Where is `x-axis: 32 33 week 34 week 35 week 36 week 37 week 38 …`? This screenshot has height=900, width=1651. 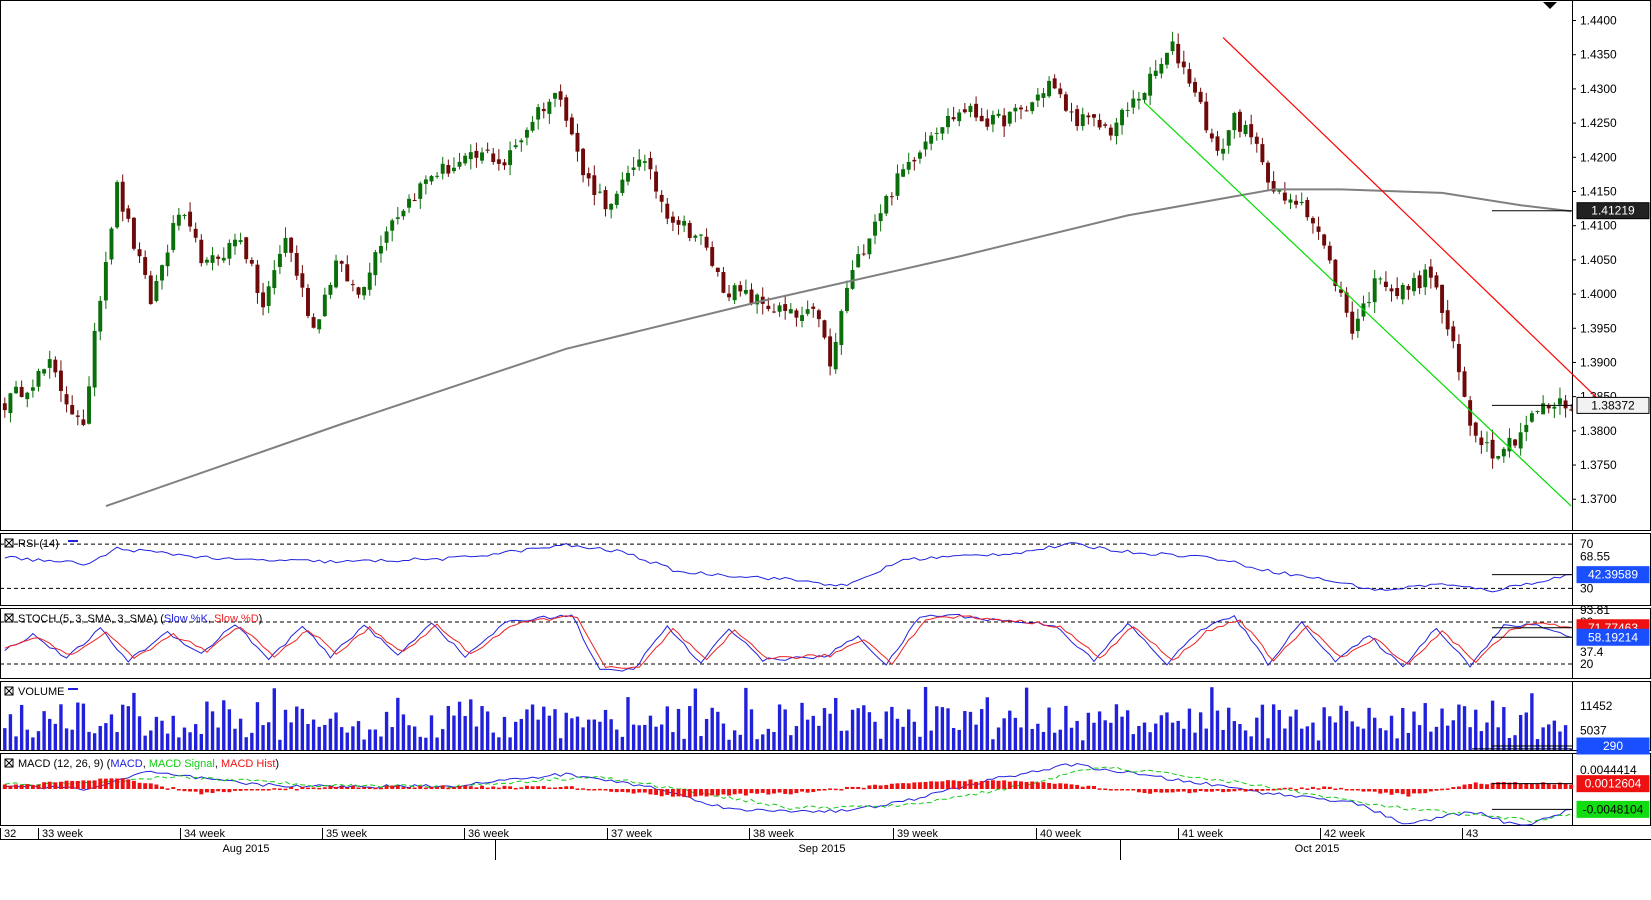 x-axis: 32 33 week 34 week 35 week 36 week 37 week 38 … is located at coordinates (825, 844).